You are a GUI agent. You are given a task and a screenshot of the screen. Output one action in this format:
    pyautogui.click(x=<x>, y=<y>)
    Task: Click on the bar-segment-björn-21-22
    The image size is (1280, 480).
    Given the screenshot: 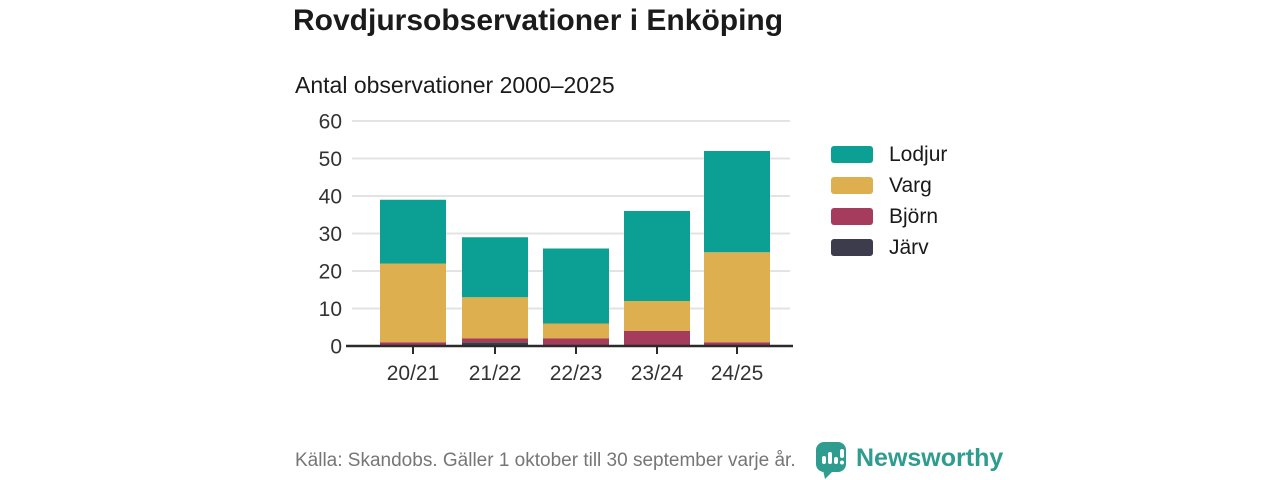 What is the action you would take?
    pyautogui.click(x=495, y=340)
    